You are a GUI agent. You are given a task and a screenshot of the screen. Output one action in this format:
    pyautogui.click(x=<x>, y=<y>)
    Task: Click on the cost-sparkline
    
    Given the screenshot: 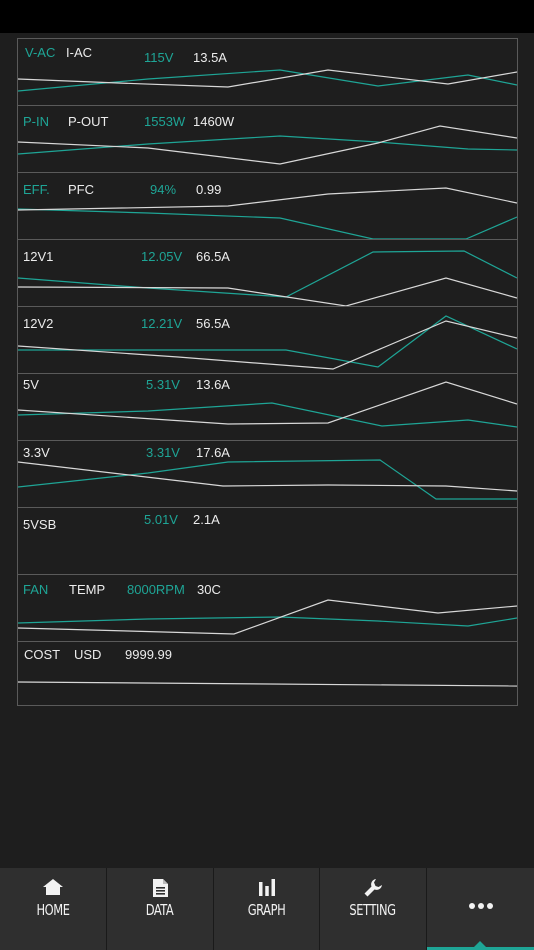 What is the action you would take?
    pyautogui.click(x=267, y=684)
    